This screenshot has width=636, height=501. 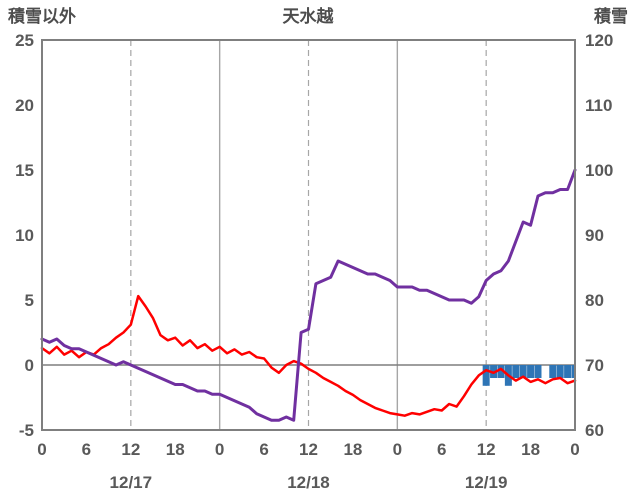 What do you see at coordinates (24, 235) in the screenshot?
I see `left-axis-tick-label: 10` at bounding box center [24, 235].